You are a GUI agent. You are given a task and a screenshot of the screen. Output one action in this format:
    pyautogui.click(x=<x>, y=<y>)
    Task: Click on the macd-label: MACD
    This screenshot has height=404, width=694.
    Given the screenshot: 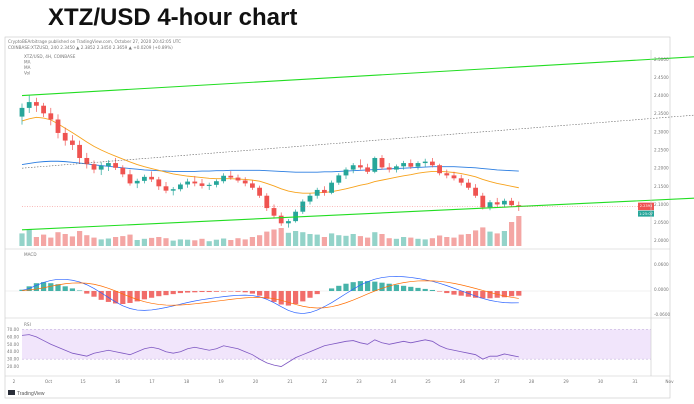 What is the action you would take?
    pyautogui.click(x=30, y=254)
    